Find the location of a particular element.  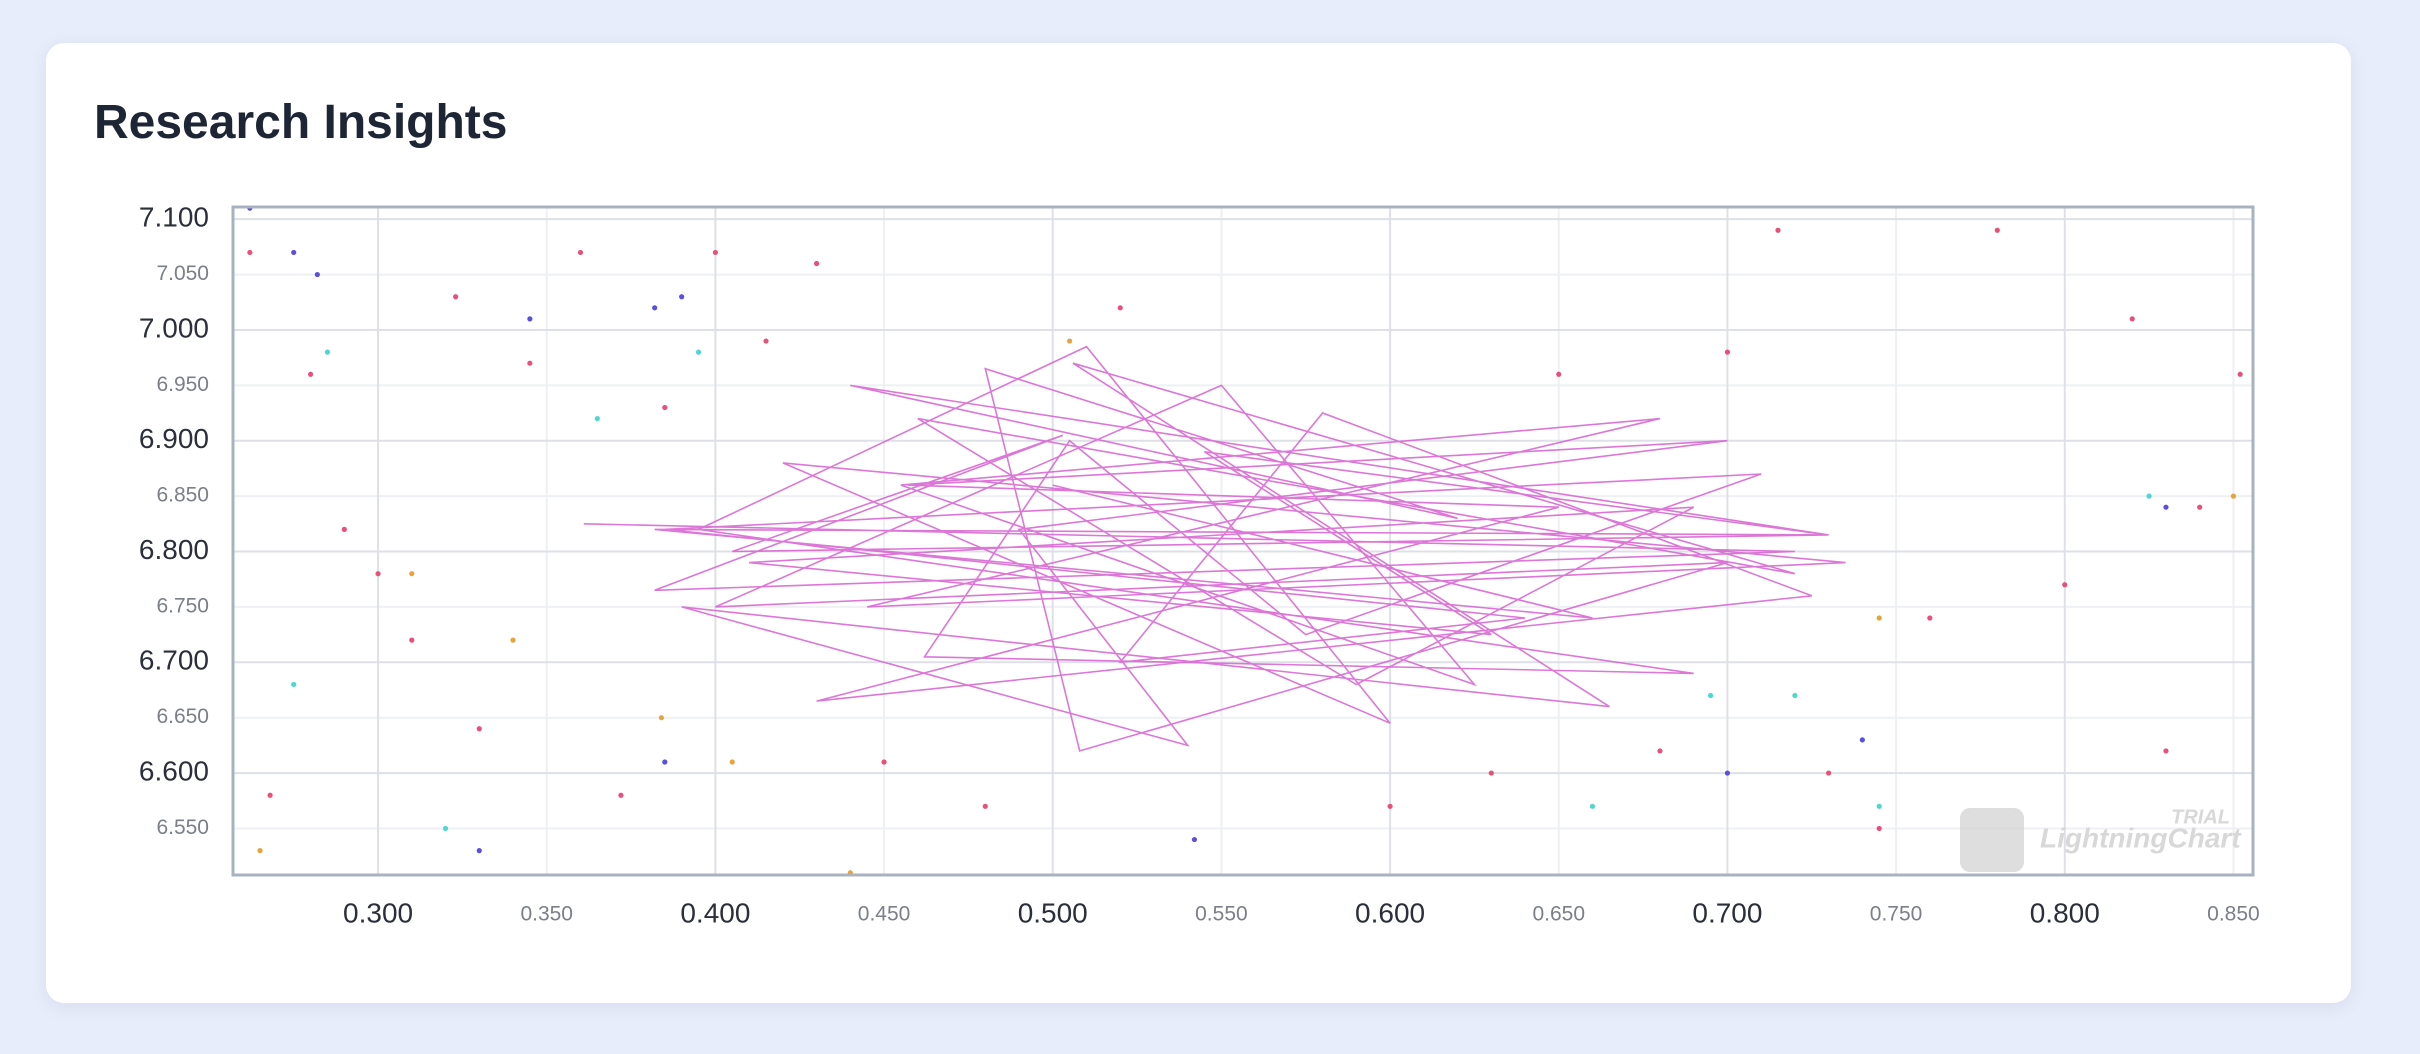

x-tick-label: 0.500 is located at coordinates (1053, 912).